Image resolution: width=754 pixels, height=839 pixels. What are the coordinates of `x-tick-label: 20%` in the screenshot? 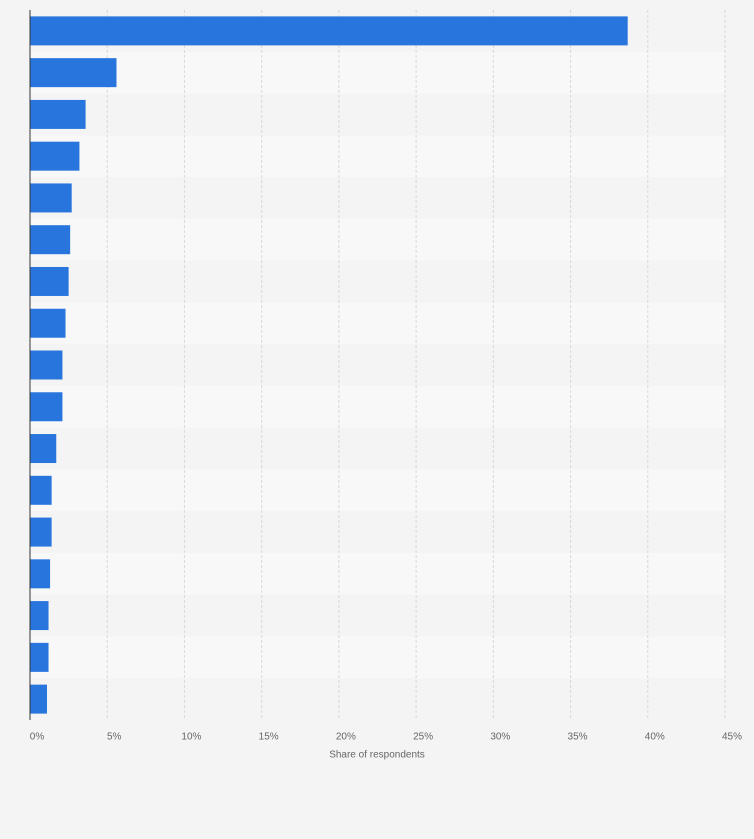 It's located at (346, 737).